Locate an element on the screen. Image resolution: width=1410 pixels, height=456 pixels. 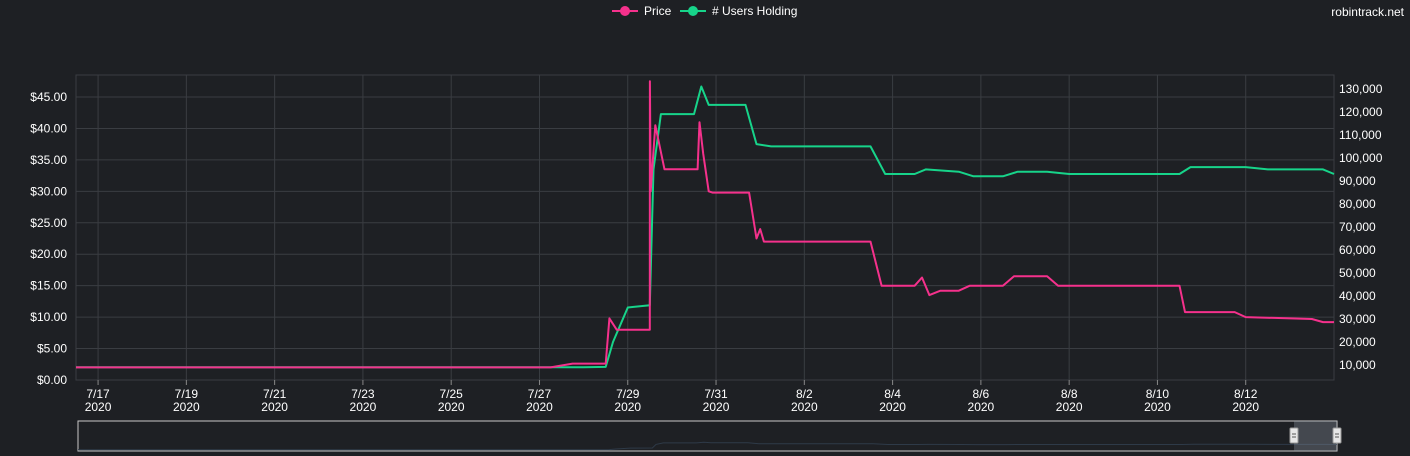
navigator-handle-right is located at coordinates (1337, 435).